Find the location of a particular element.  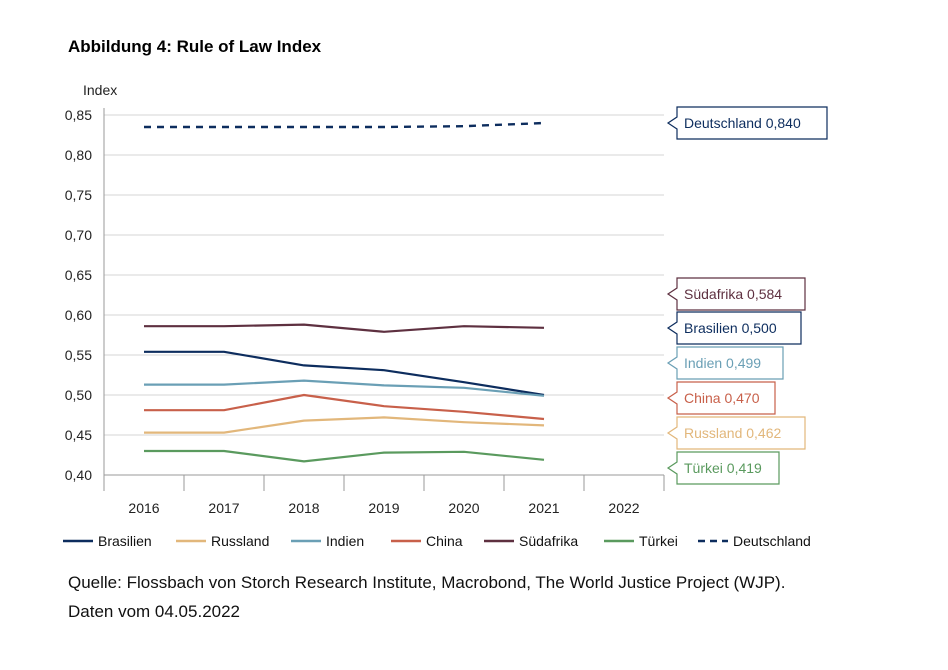

legend-item-russland: Russland is located at coordinates (222, 541).